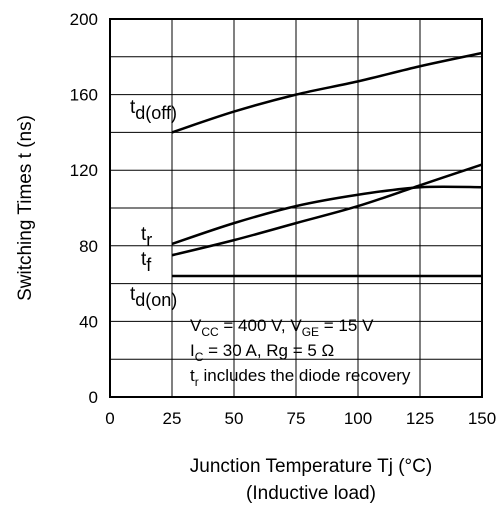  I want to click on x-axis-label-note: (Inductive load), so click(311, 493).